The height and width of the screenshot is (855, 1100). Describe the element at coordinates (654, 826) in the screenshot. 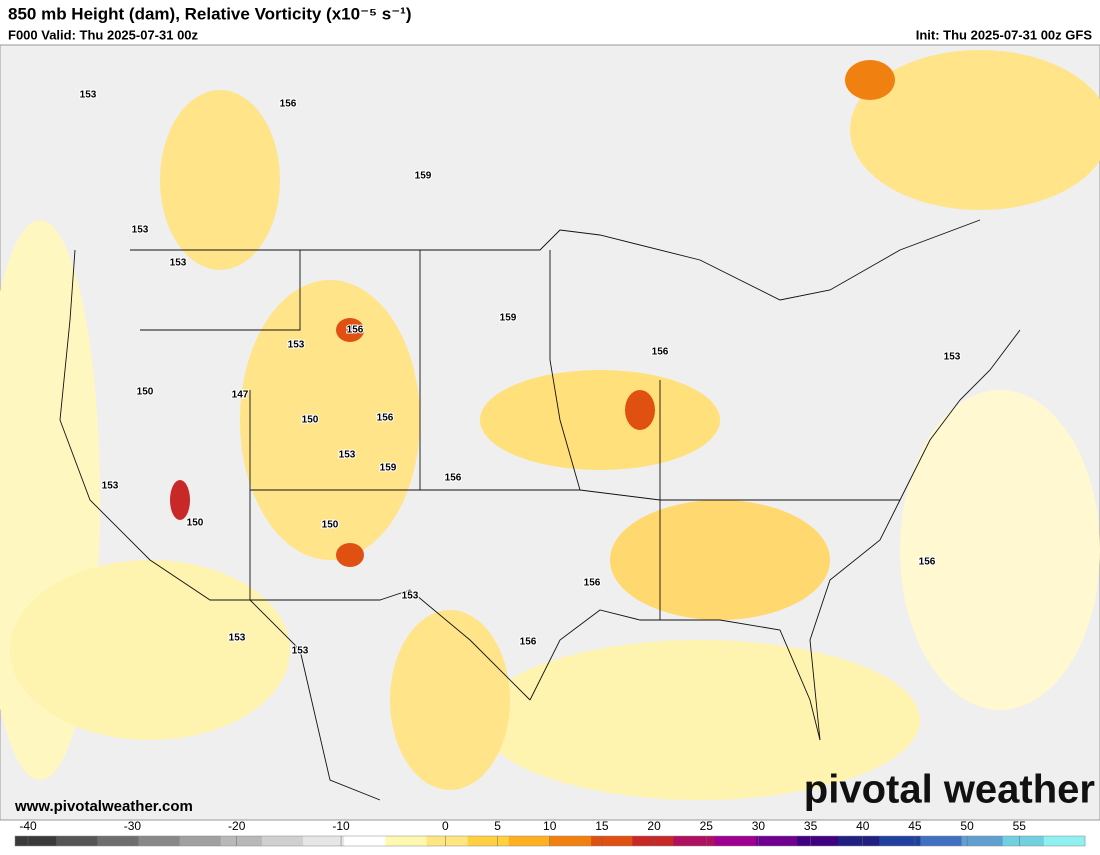

I see `colorbar-tick-label: 20` at that location.